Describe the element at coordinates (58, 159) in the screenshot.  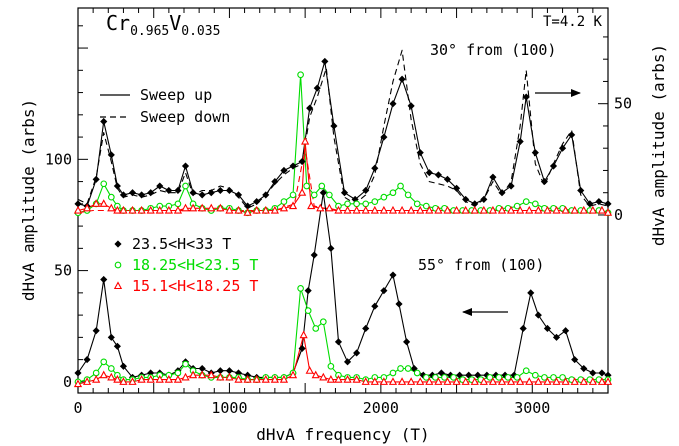
I see `y-tick-label-left: 100` at that location.